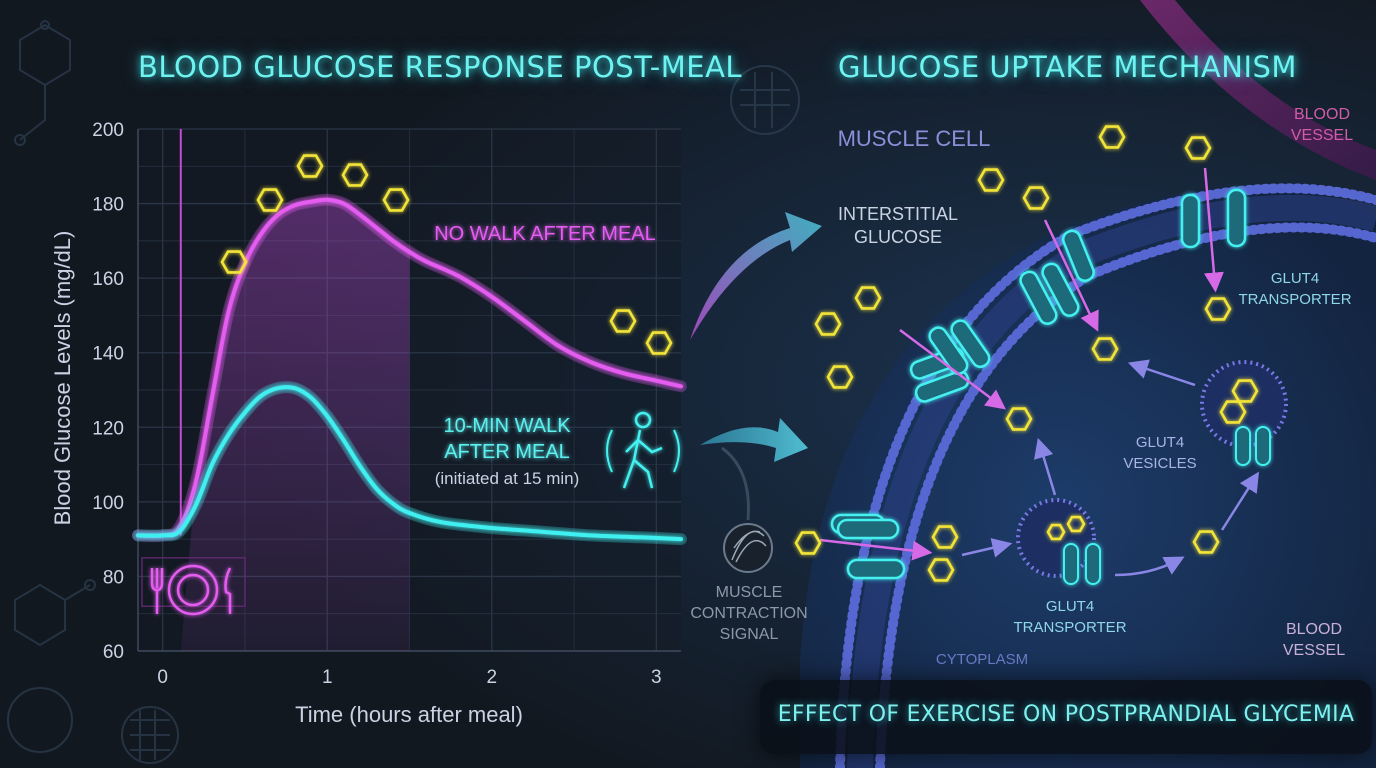  Describe the element at coordinates (191, 590) in the screenshot. I see `meal-plate-icon` at that location.